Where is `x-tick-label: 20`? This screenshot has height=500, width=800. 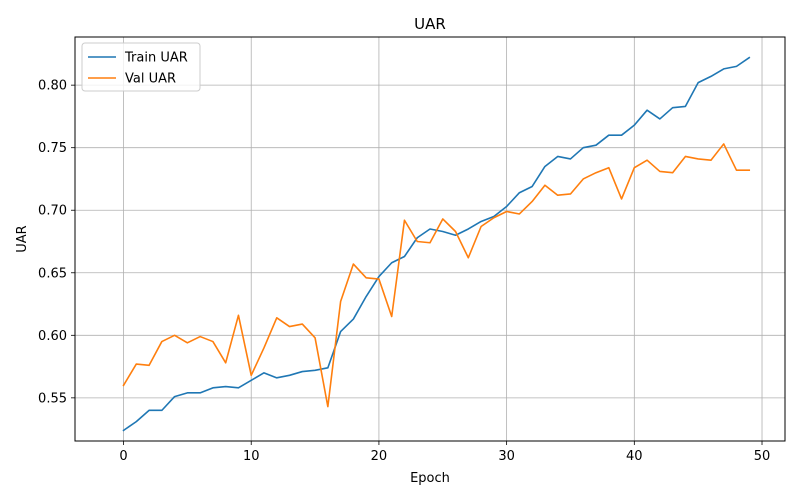
x-tick-label: 20 is located at coordinates (379, 456).